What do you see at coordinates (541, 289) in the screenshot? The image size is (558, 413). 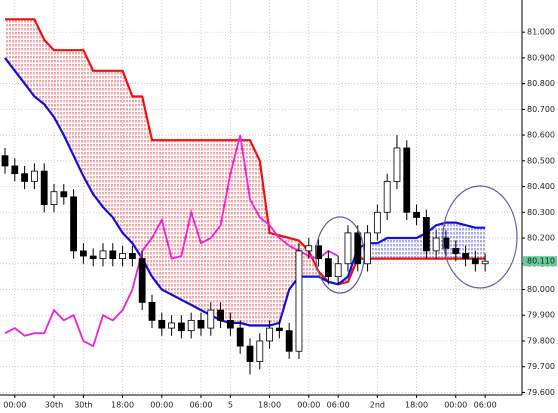 I see `y-tick-label: 80.000` at bounding box center [541, 289].